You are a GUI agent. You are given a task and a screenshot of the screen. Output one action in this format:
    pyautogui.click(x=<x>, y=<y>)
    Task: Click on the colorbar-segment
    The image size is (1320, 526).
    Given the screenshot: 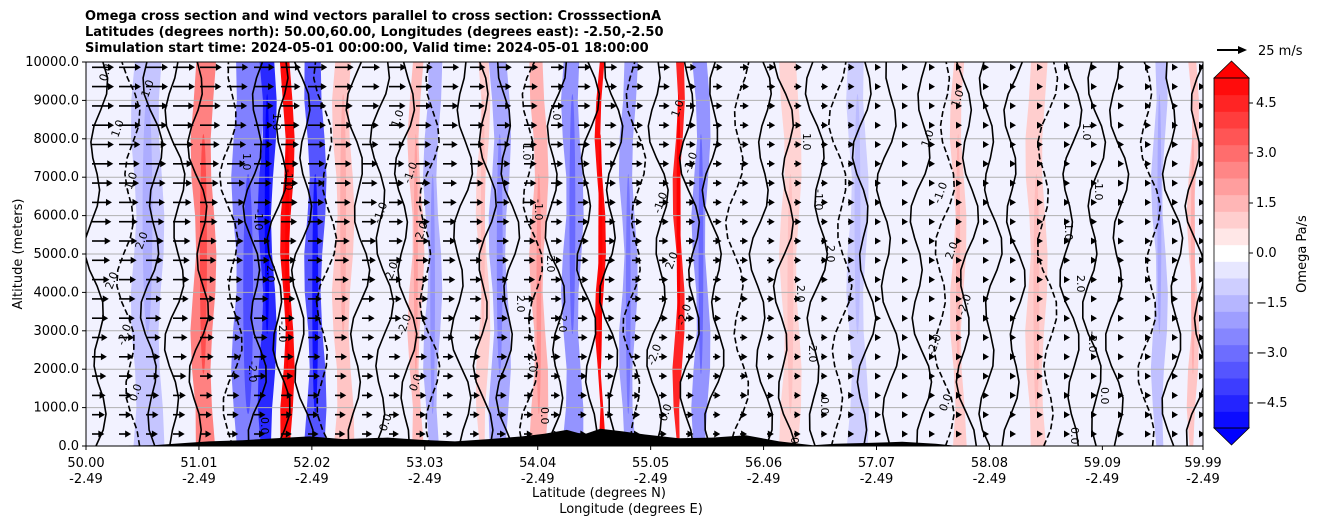 What is the action you would take?
    pyautogui.click(x=1231, y=220)
    